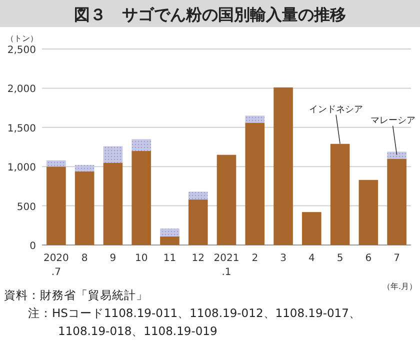  I want to click on x-tick-label: 12, so click(198, 258).